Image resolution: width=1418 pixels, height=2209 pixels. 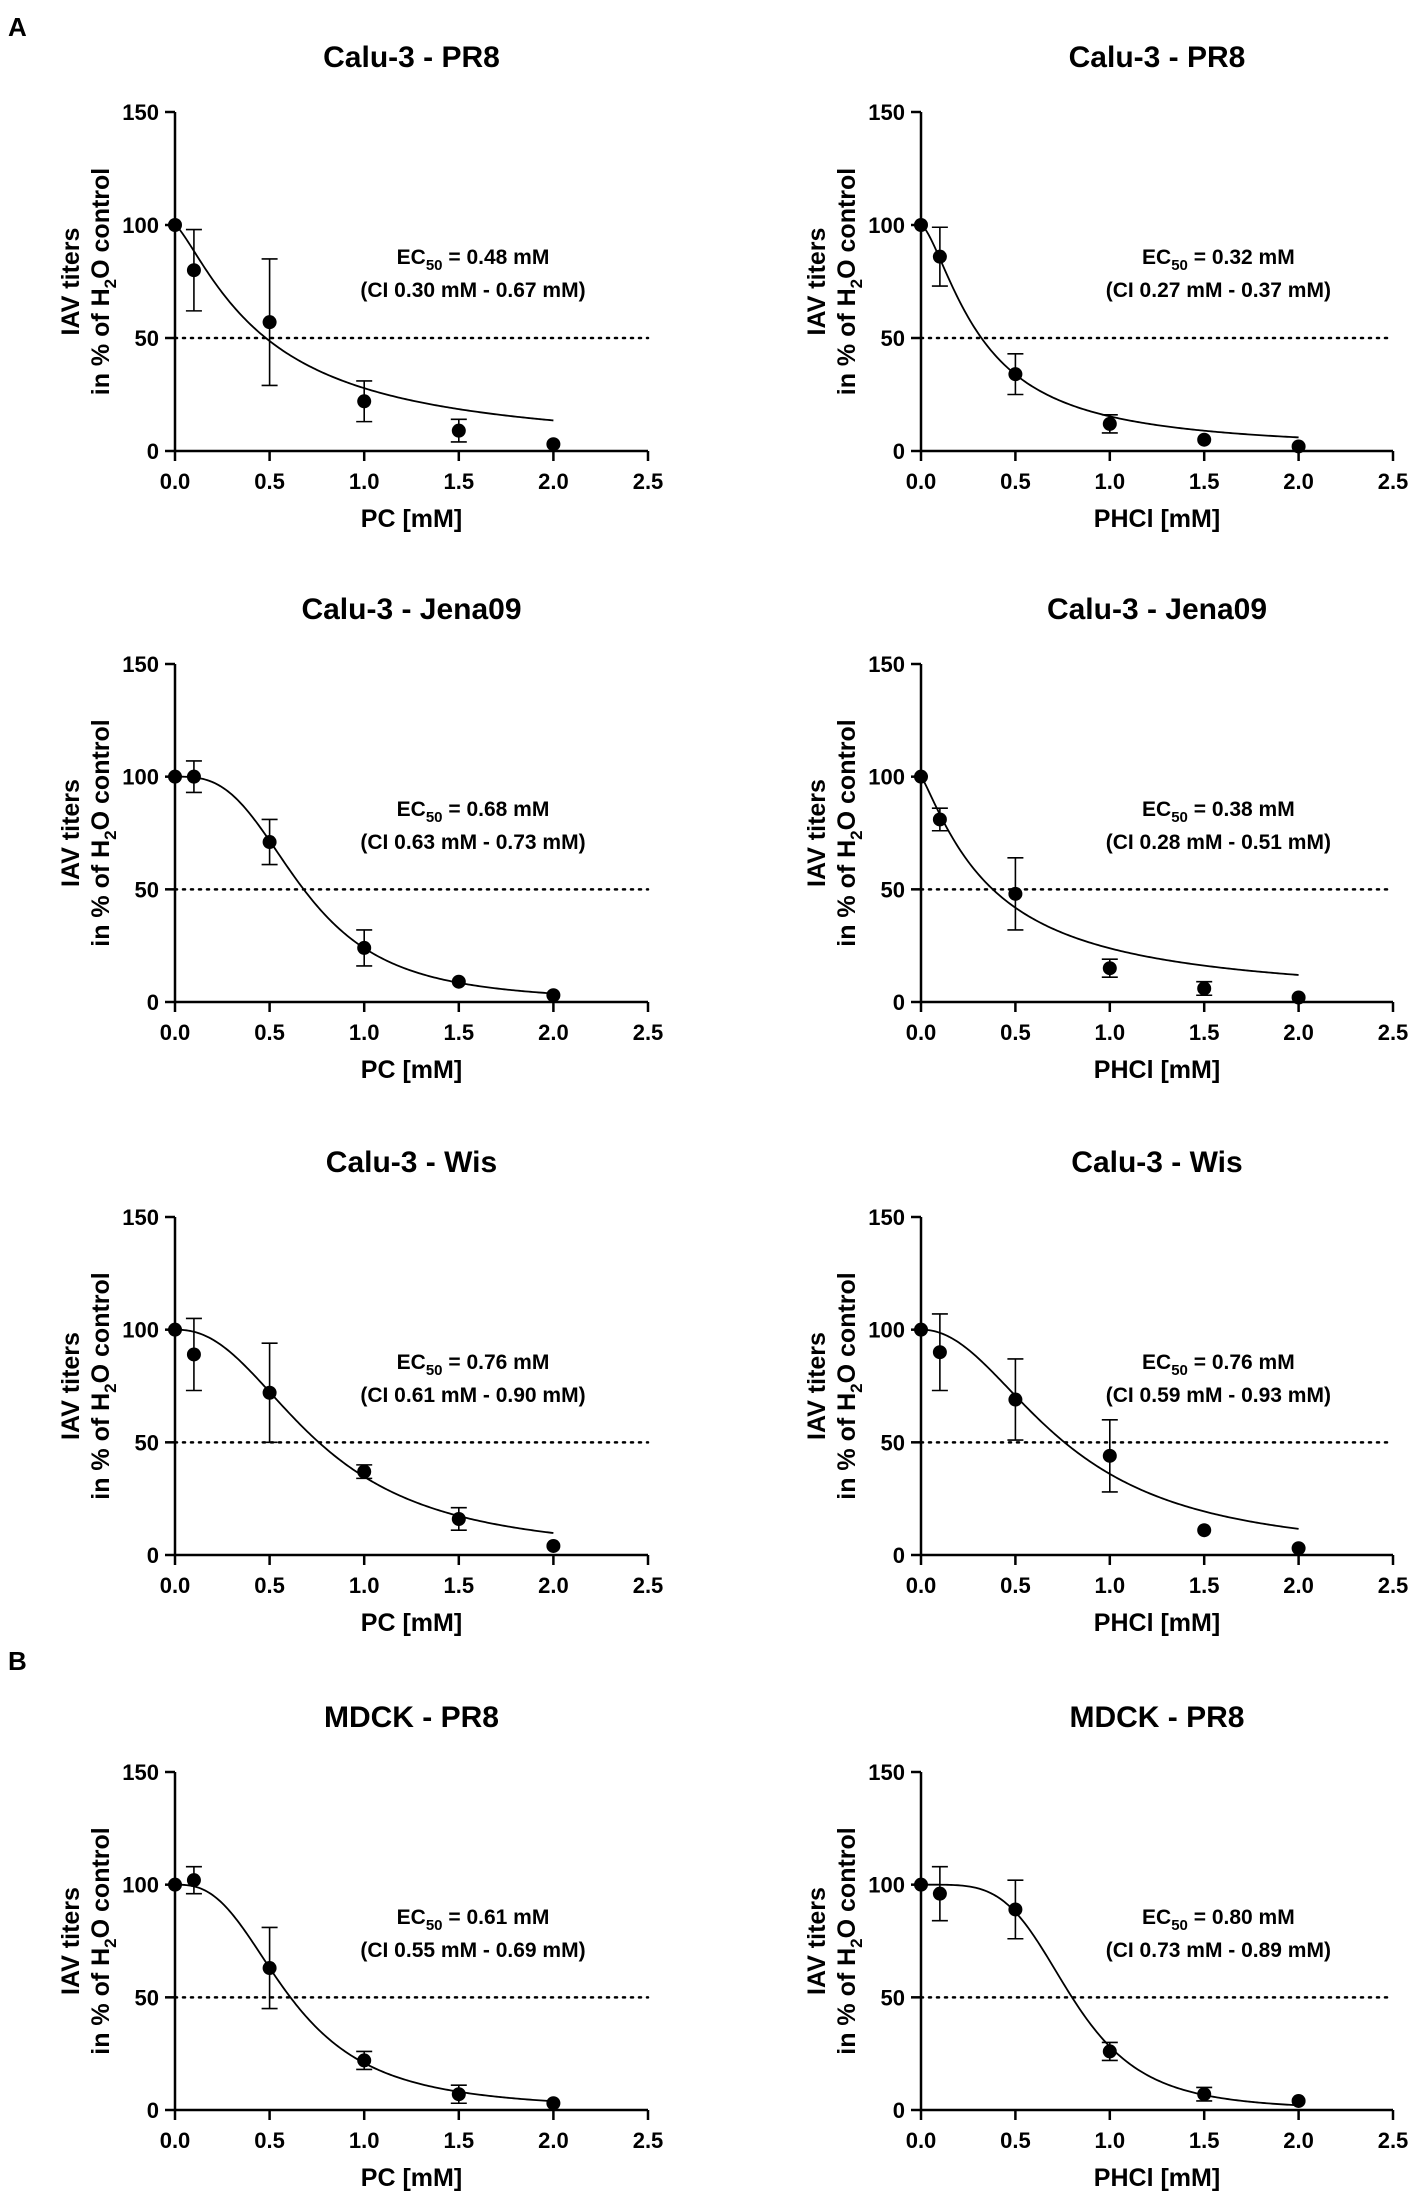 What do you see at coordinates (1157, 57) in the screenshot?
I see `chart-title: Calu-3 - PR8` at bounding box center [1157, 57].